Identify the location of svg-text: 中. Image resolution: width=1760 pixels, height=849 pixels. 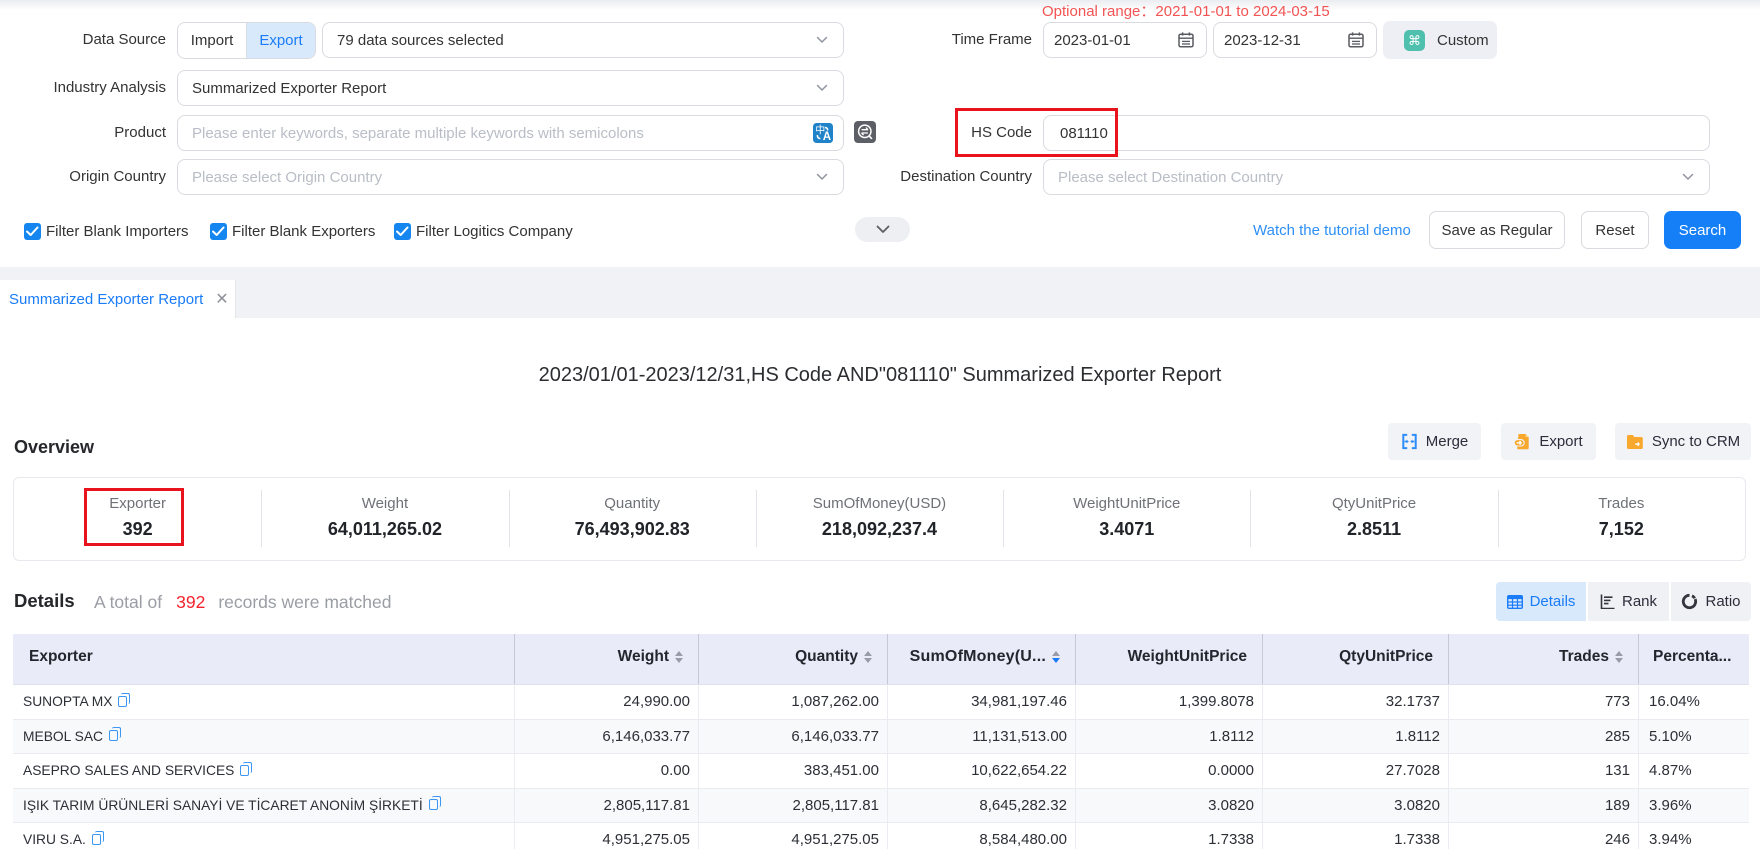
(820, 130).